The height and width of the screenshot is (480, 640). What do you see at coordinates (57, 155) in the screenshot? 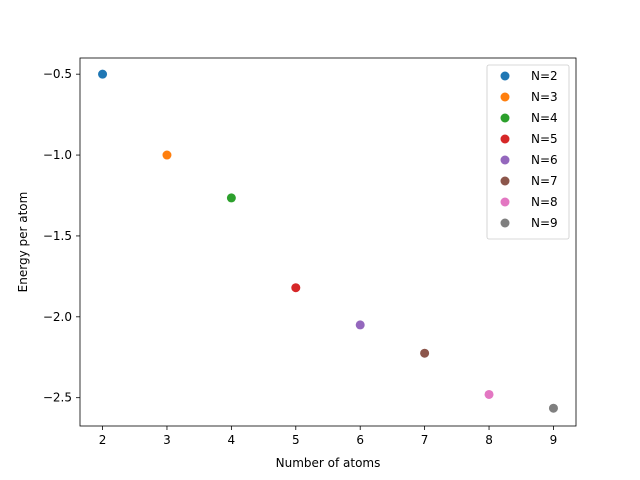
I see `y-tick-label: −1.0` at bounding box center [57, 155].